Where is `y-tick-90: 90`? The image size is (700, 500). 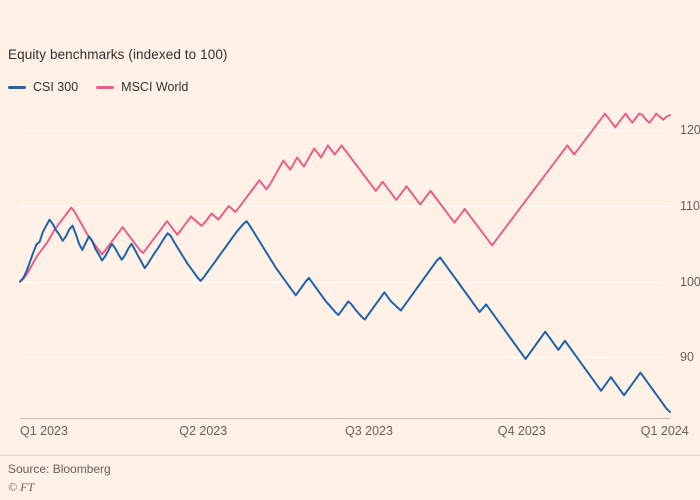
y-tick-90: 90 is located at coordinates (687, 357).